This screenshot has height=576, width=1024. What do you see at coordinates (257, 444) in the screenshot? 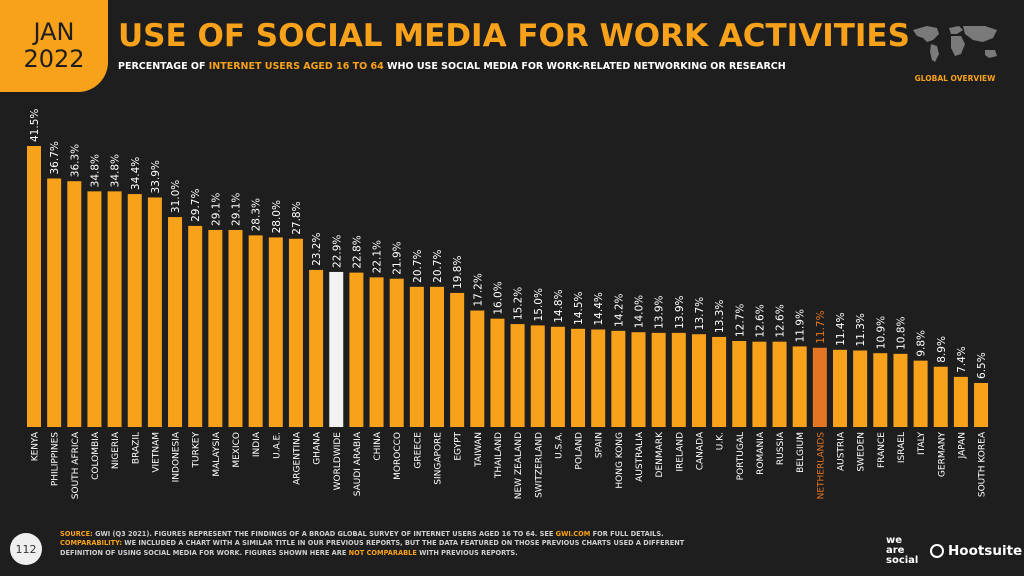
I see `category-label: INDIA` at bounding box center [257, 444].